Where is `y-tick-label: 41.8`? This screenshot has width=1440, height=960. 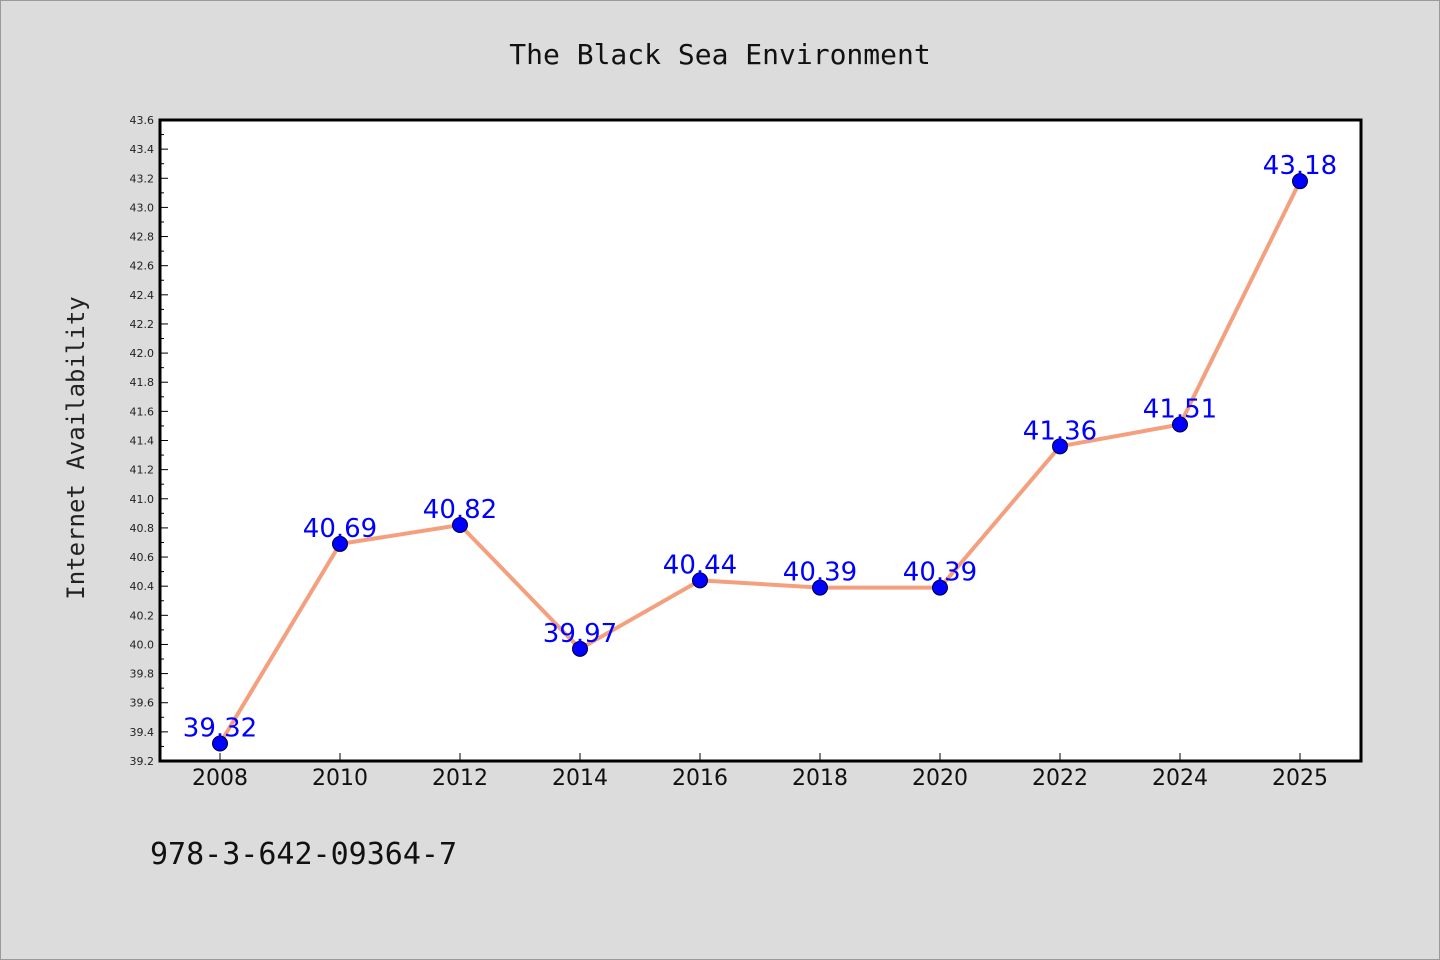
y-tick-label: 41.8 is located at coordinates (142, 382).